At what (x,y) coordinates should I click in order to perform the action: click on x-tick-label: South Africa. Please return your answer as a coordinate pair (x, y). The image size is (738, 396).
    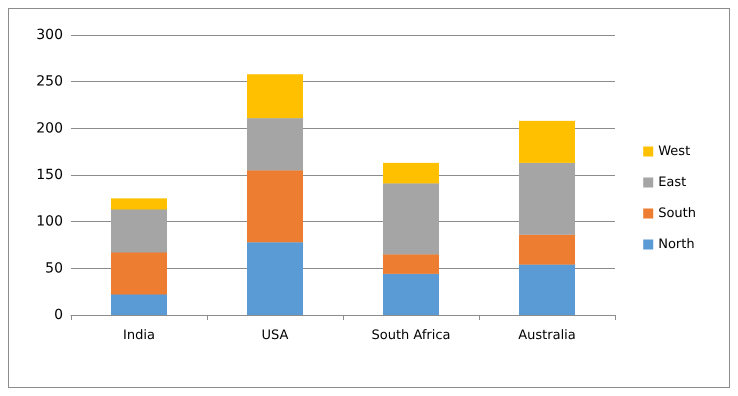
    Looking at the image, I should click on (411, 335).